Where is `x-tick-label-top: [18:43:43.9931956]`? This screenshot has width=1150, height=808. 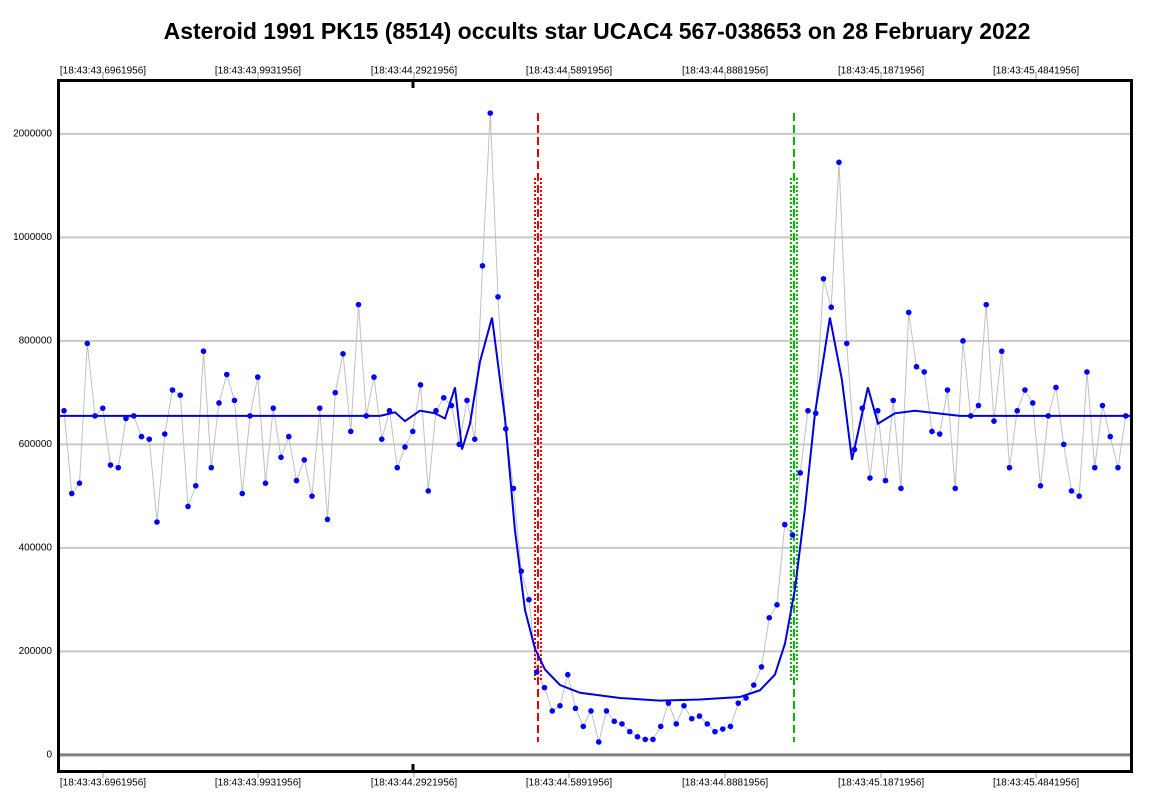
x-tick-label-top: [18:43:43.9931956] is located at coordinates (258, 71).